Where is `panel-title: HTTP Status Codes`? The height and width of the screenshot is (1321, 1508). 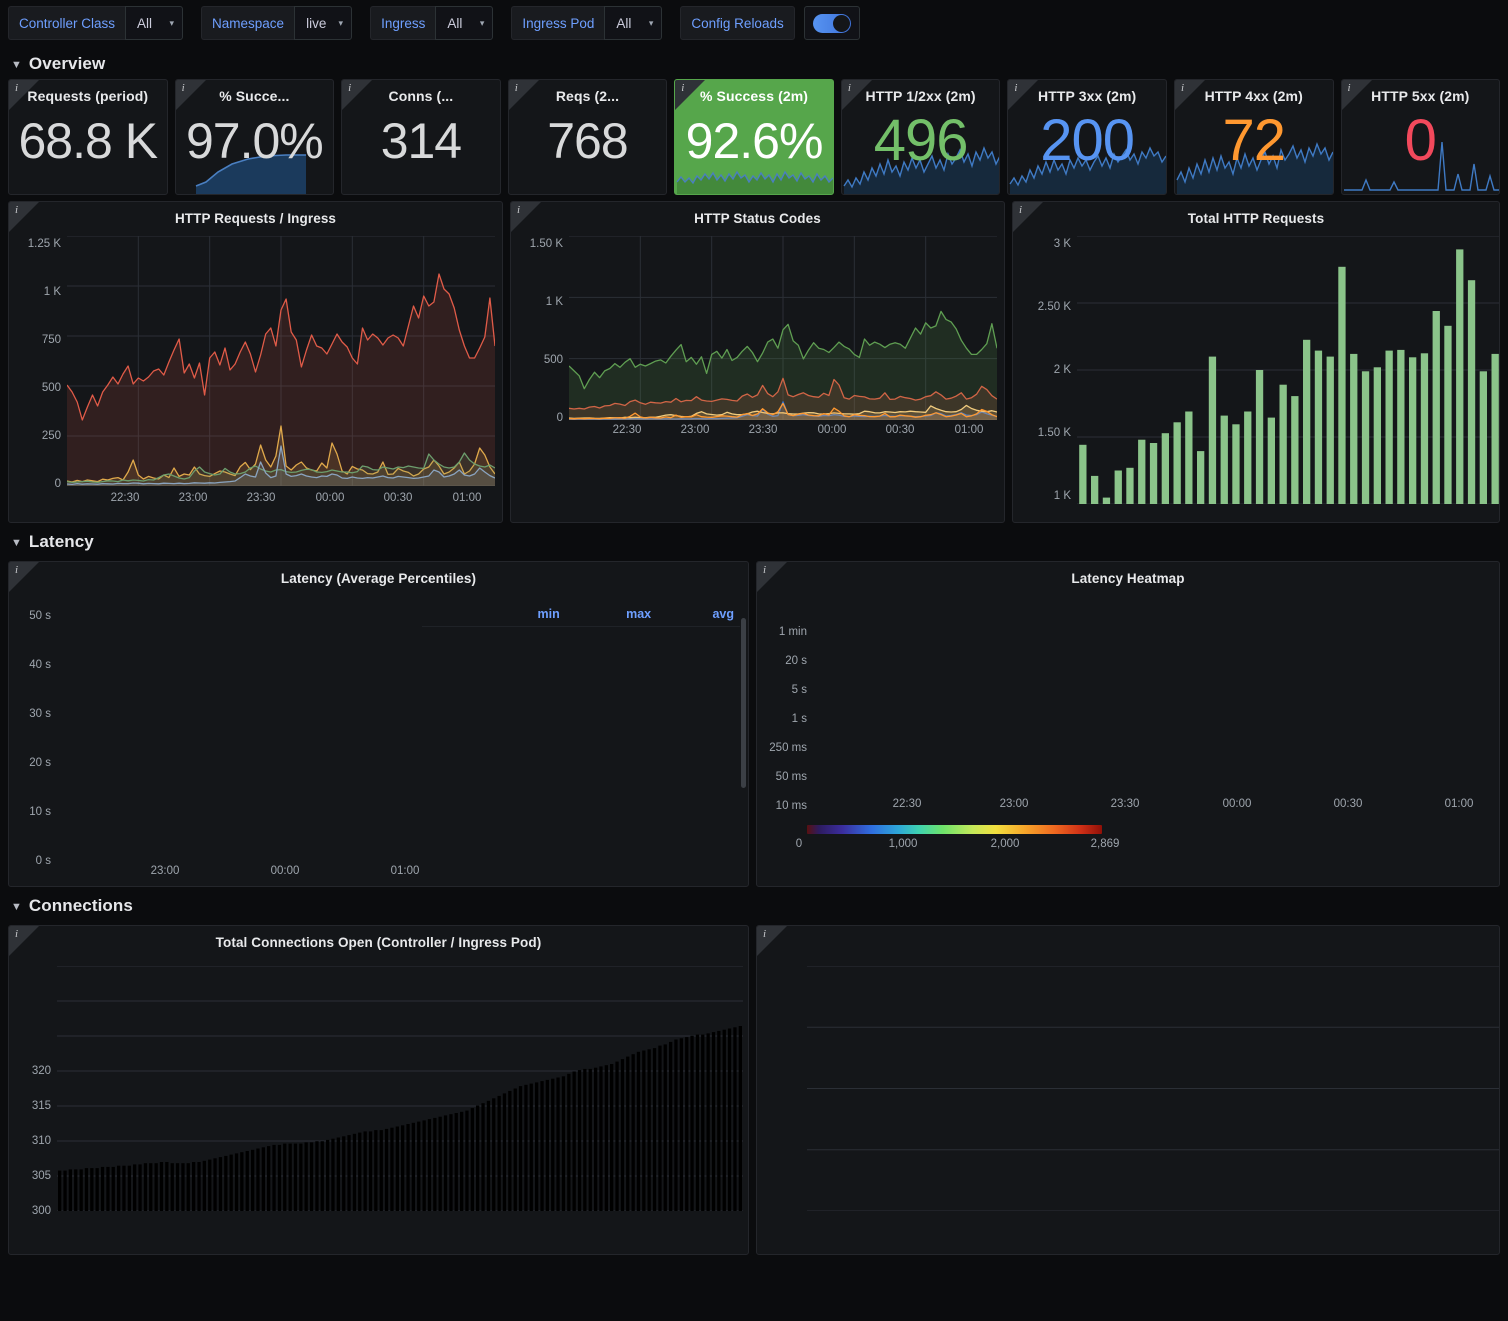 panel-title: HTTP Status Codes is located at coordinates (757, 218).